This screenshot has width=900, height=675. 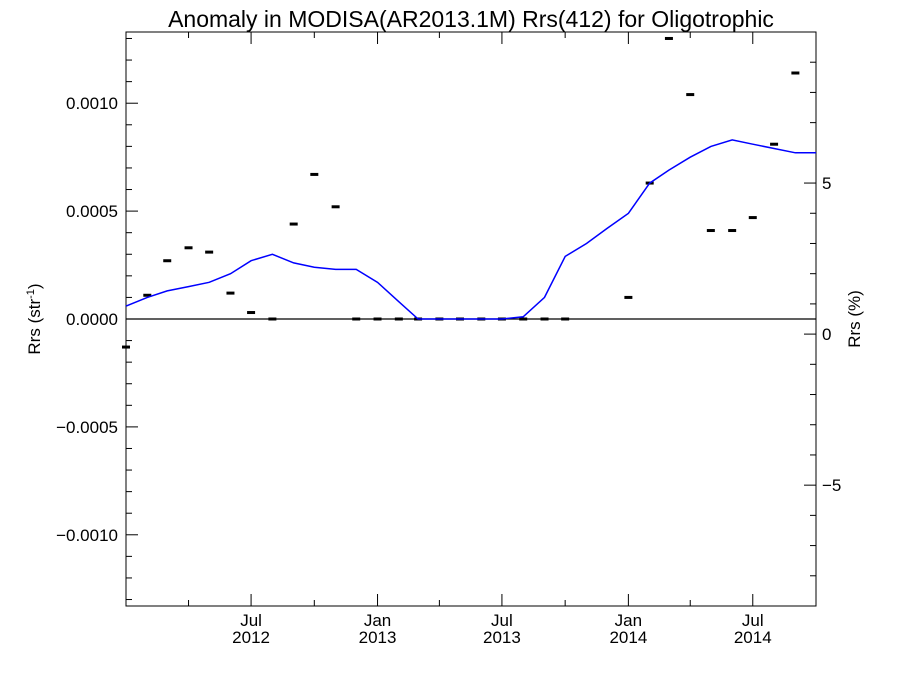 What do you see at coordinates (826, 183) in the screenshot?
I see `y-tick-label-right: 5` at bounding box center [826, 183].